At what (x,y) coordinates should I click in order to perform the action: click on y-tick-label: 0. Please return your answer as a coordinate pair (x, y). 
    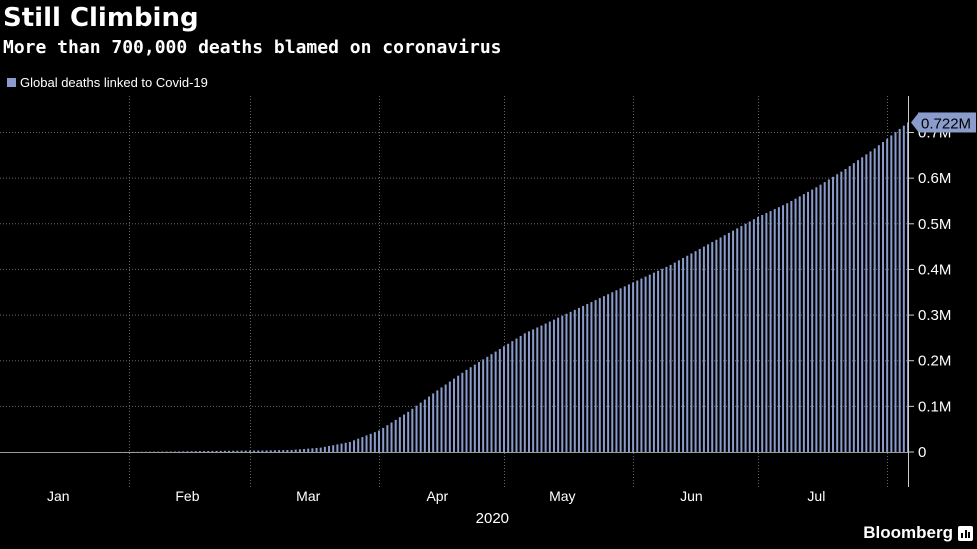
    Looking at the image, I should click on (922, 452).